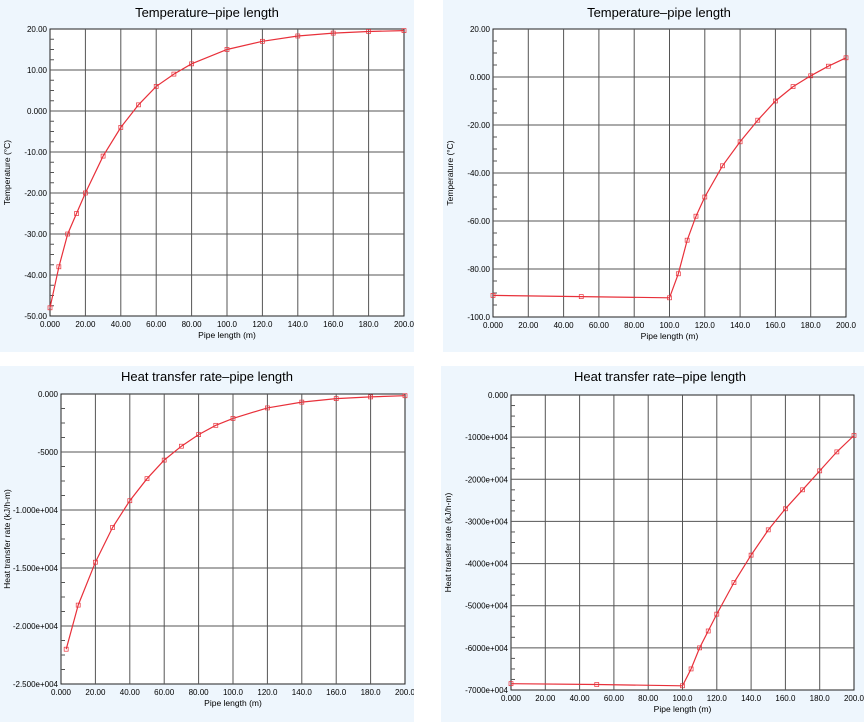  What do you see at coordinates (7, 539) in the screenshot?
I see `y-axis-label: Heat transfer rate (kJ/h-m)` at bounding box center [7, 539].